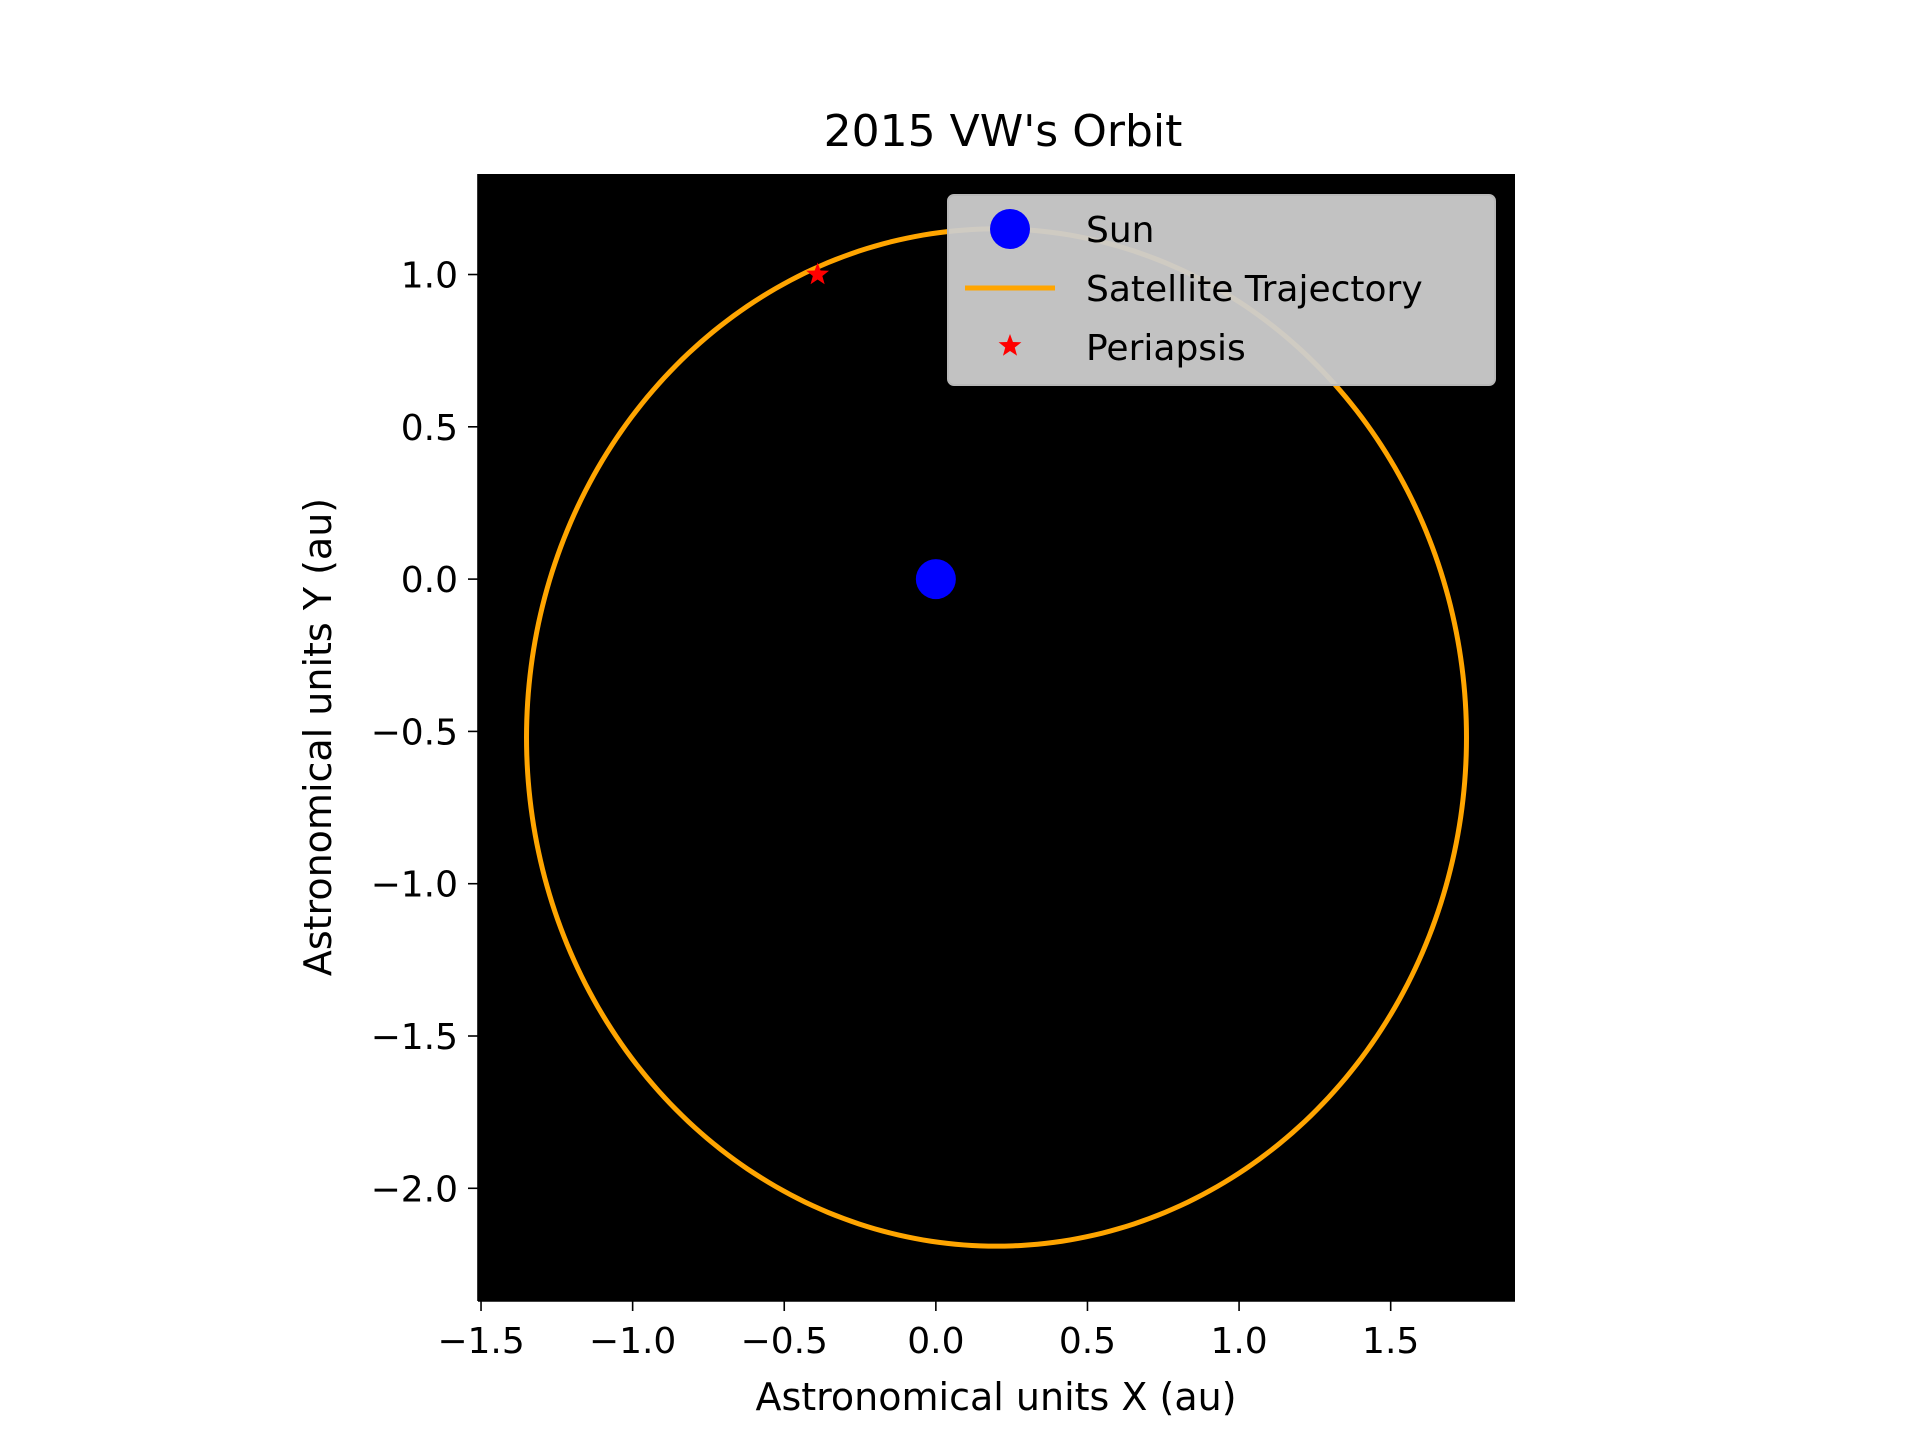  I want to click on x-tick-label: −1.5, so click(480, 1341).